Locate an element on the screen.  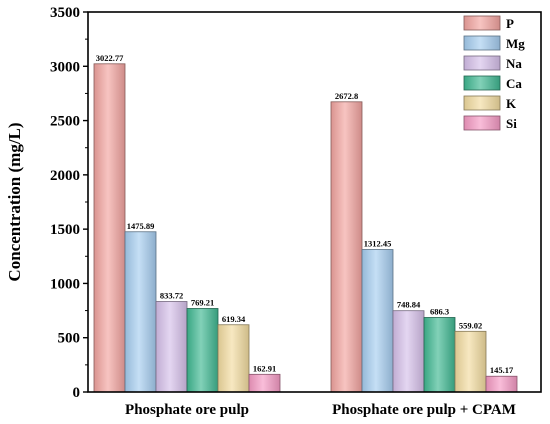
data-label-ca-2: 686.3 is located at coordinates (439, 311).